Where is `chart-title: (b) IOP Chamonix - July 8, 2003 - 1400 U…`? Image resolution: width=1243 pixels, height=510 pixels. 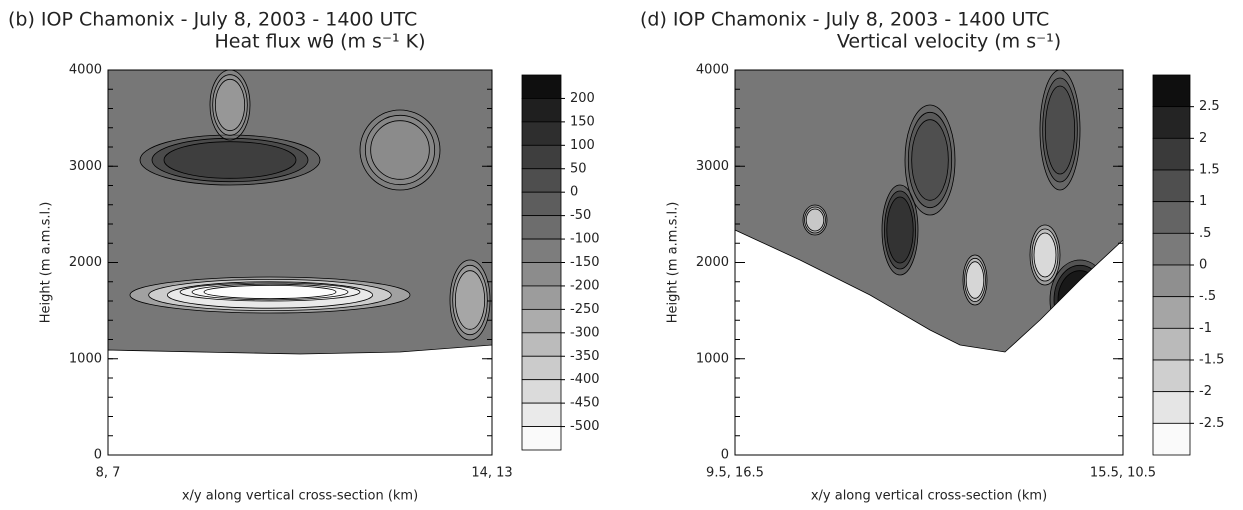 chart-title: (b) IOP Chamonix - July 8, 2003 - 1400 U… is located at coordinates (212, 20).